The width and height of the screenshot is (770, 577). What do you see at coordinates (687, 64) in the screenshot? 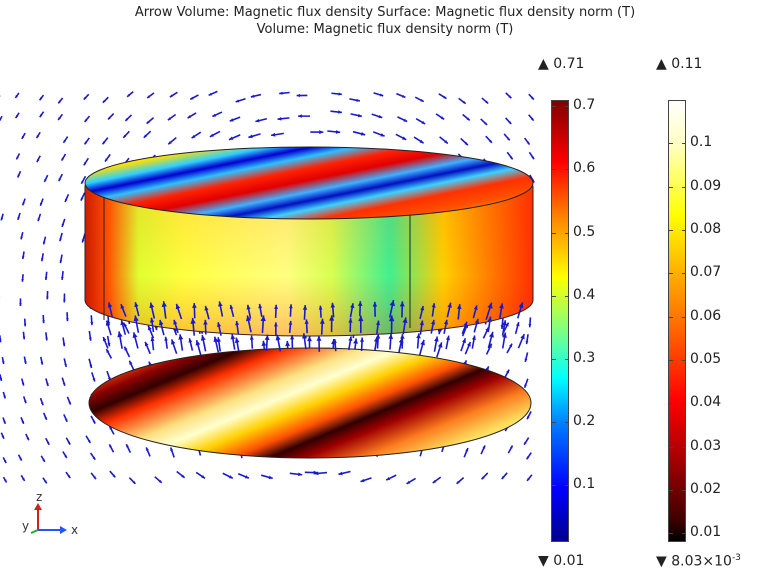
I see `colorbar-right-max-value: 0.11` at bounding box center [687, 64].